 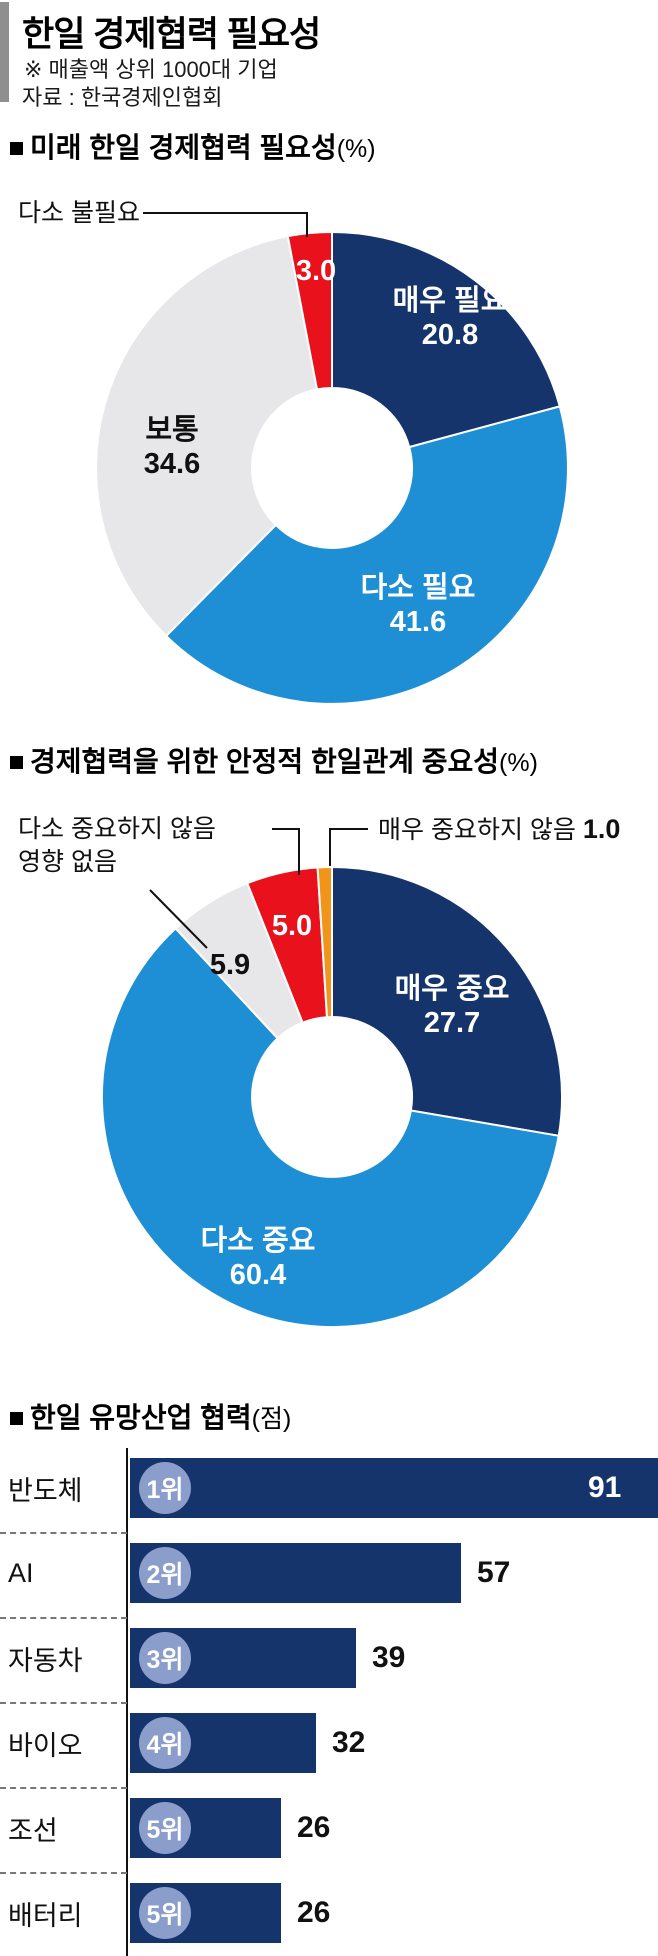 I want to click on bar: 3위, so click(x=243, y=1658).